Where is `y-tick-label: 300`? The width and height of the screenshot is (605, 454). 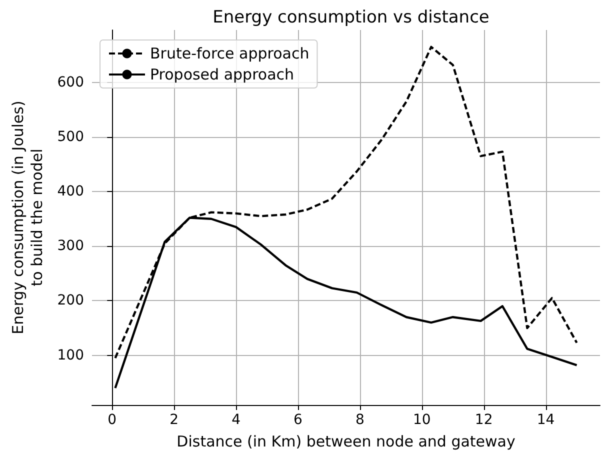 y-tick-label: 300 is located at coordinates (70, 246).